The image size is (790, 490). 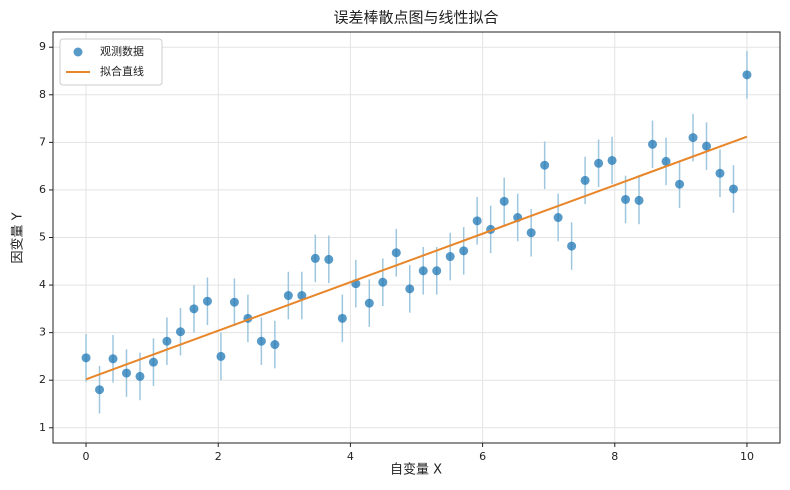 What do you see at coordinates (78, 52) in the screenshot?
I see `legend-marker` at bounding box center [78, 52].